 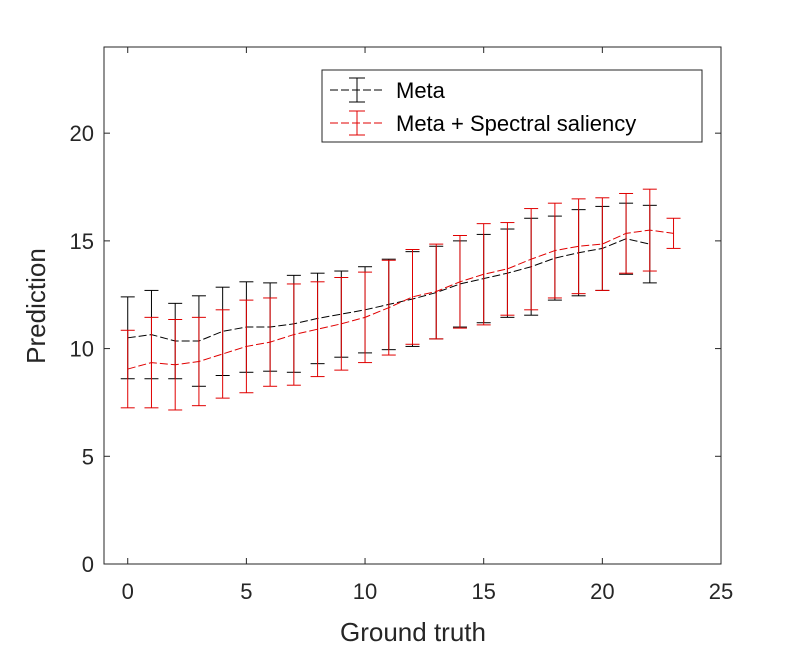 I want to click on x-tick-label: 20, so click(x=602, y=591).